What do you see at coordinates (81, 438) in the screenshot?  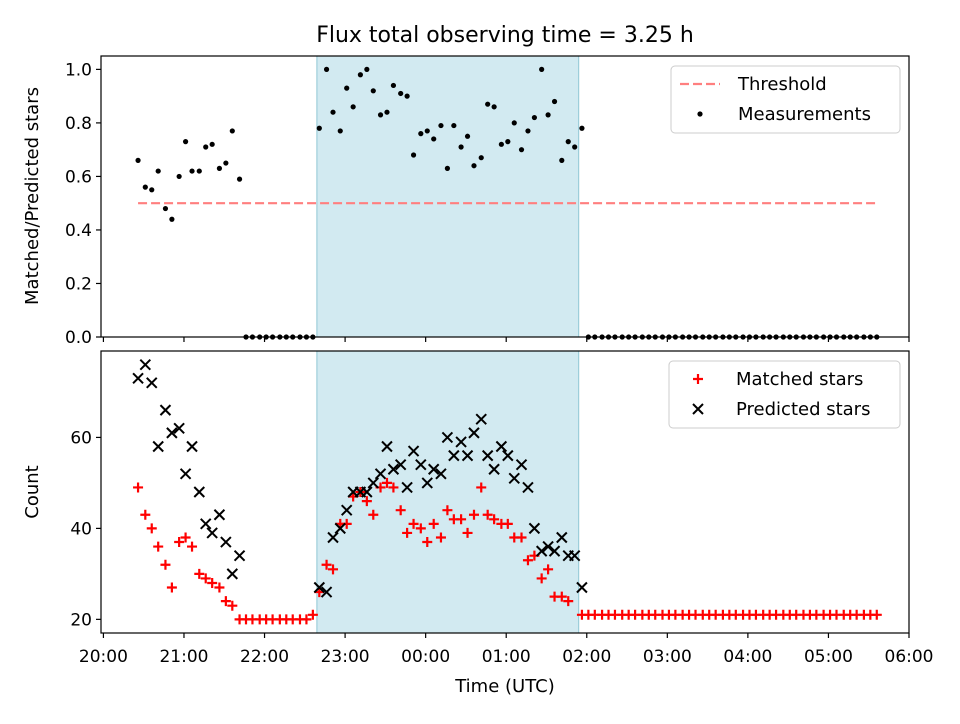 I see `y-tick-label: 60` at bounding box center [81, 438].